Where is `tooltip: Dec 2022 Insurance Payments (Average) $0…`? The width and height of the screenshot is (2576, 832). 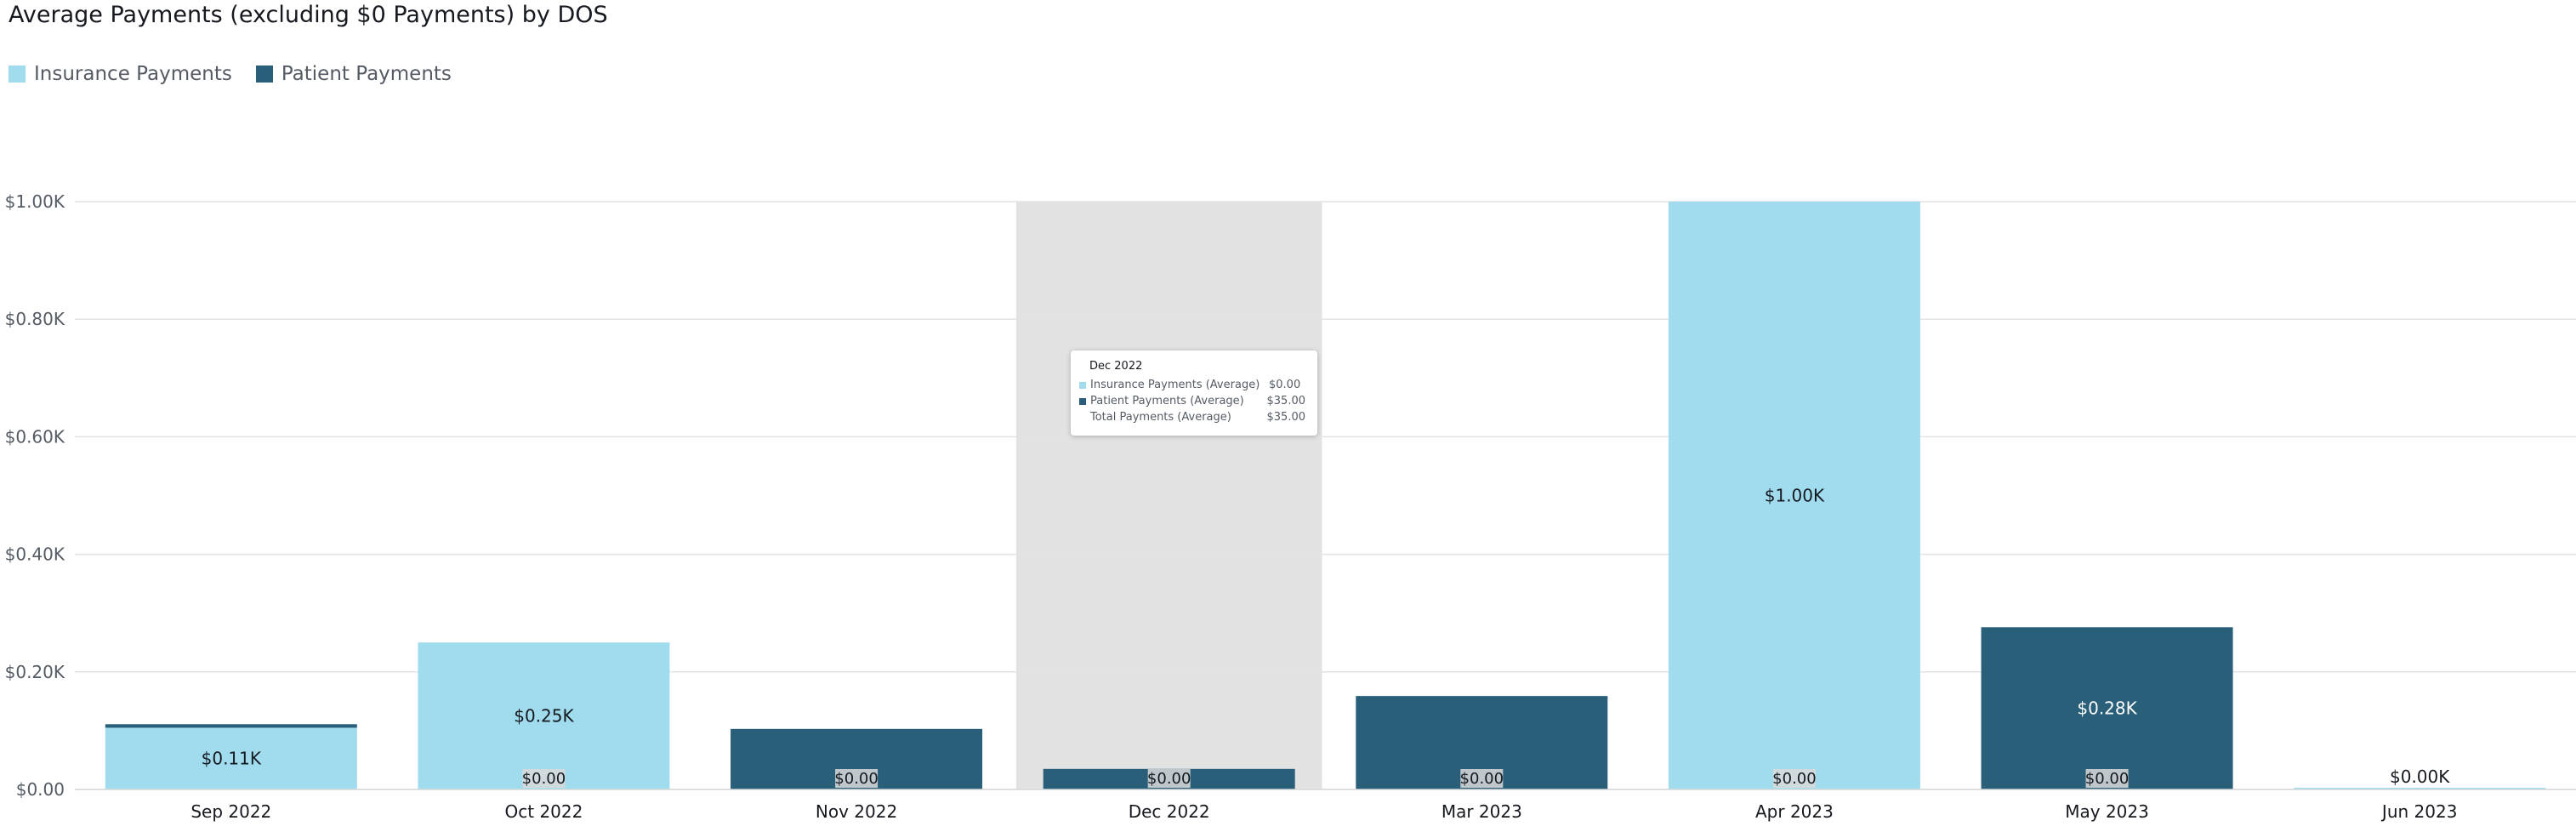 tooltip: Dec 2022 Insurance Payments (Average) $0… is located at coordinates (1194, 393).